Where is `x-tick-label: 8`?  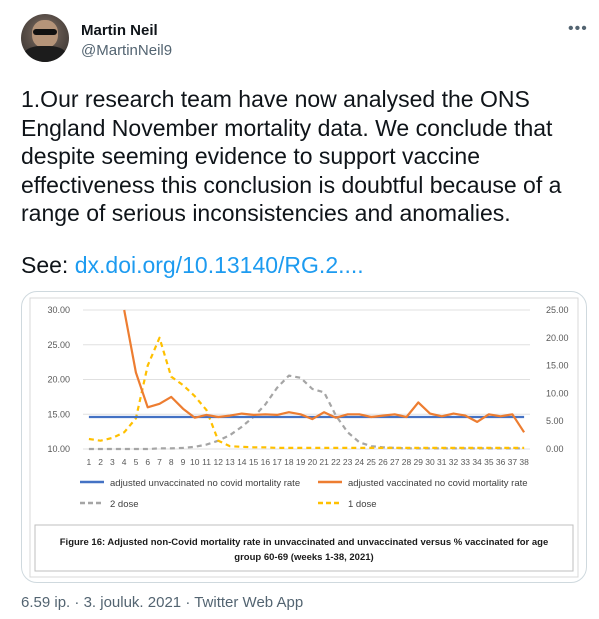
x-tick-label: 8 is located at coordinates (171, 462).